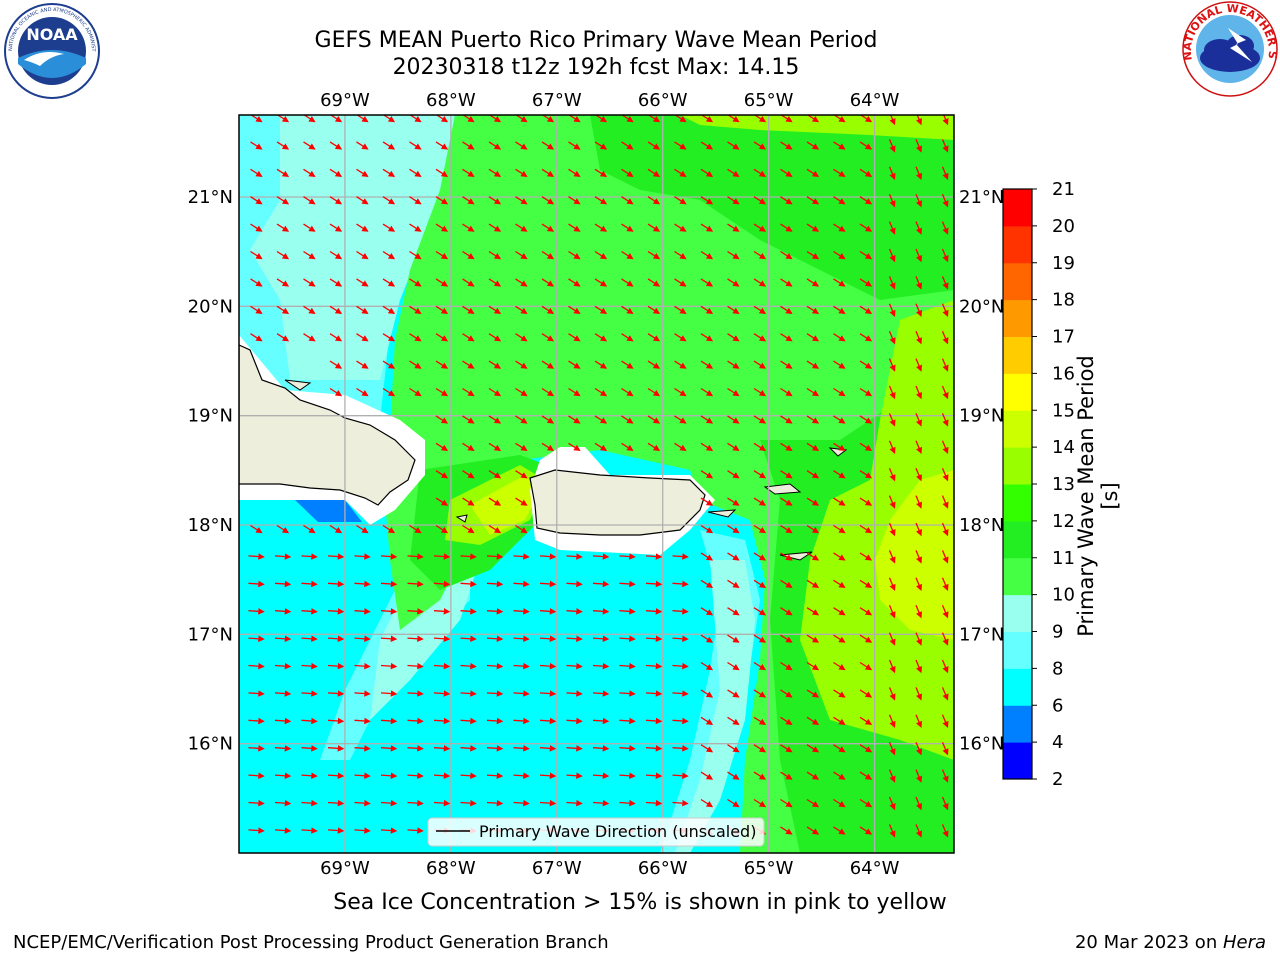 Image resolution: width=1280 pixels, height=960 pixels. I want to click on lon-label-top: 67°W, so click(557, 100).